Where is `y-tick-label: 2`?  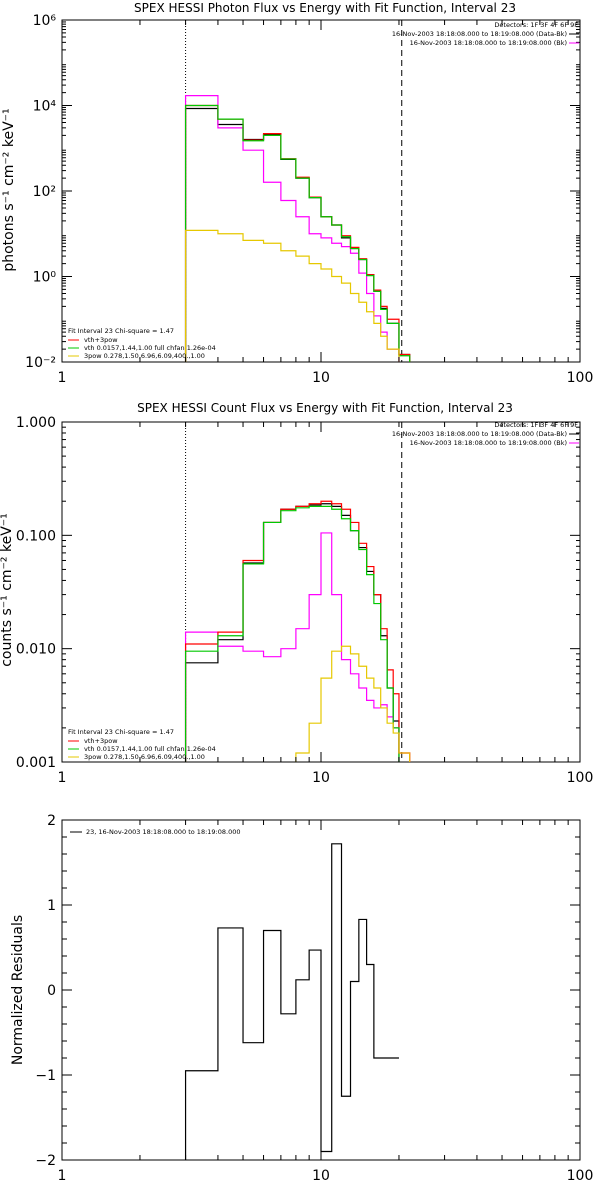 y-tick-label: 2 is located at coordinates (51, 821).